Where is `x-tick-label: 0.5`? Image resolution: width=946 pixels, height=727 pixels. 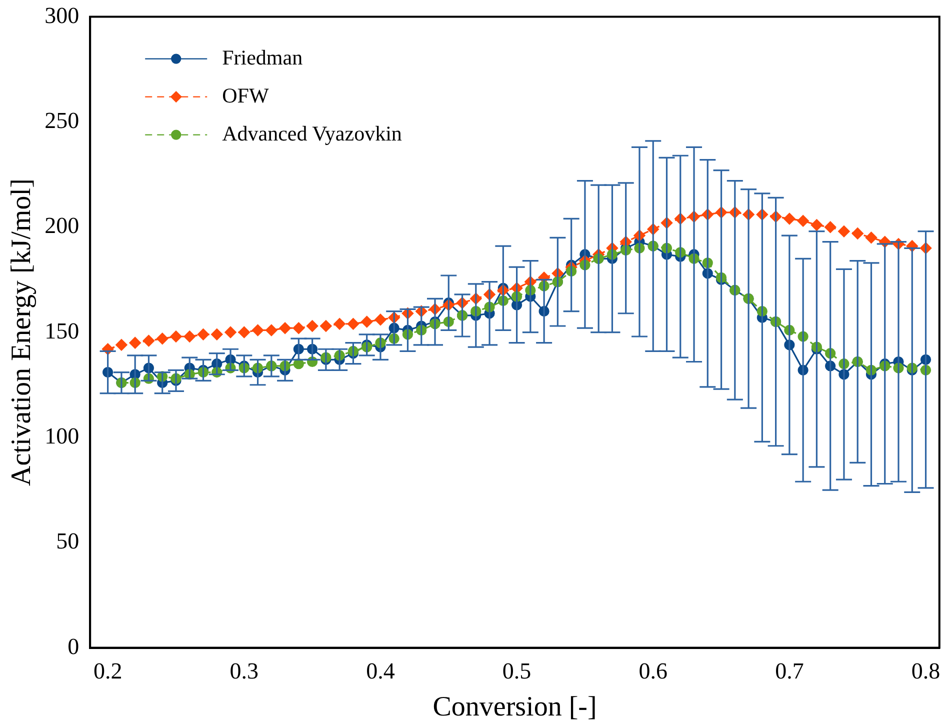
x-tick-label: 0.5 is located at coordinates (517, 671).